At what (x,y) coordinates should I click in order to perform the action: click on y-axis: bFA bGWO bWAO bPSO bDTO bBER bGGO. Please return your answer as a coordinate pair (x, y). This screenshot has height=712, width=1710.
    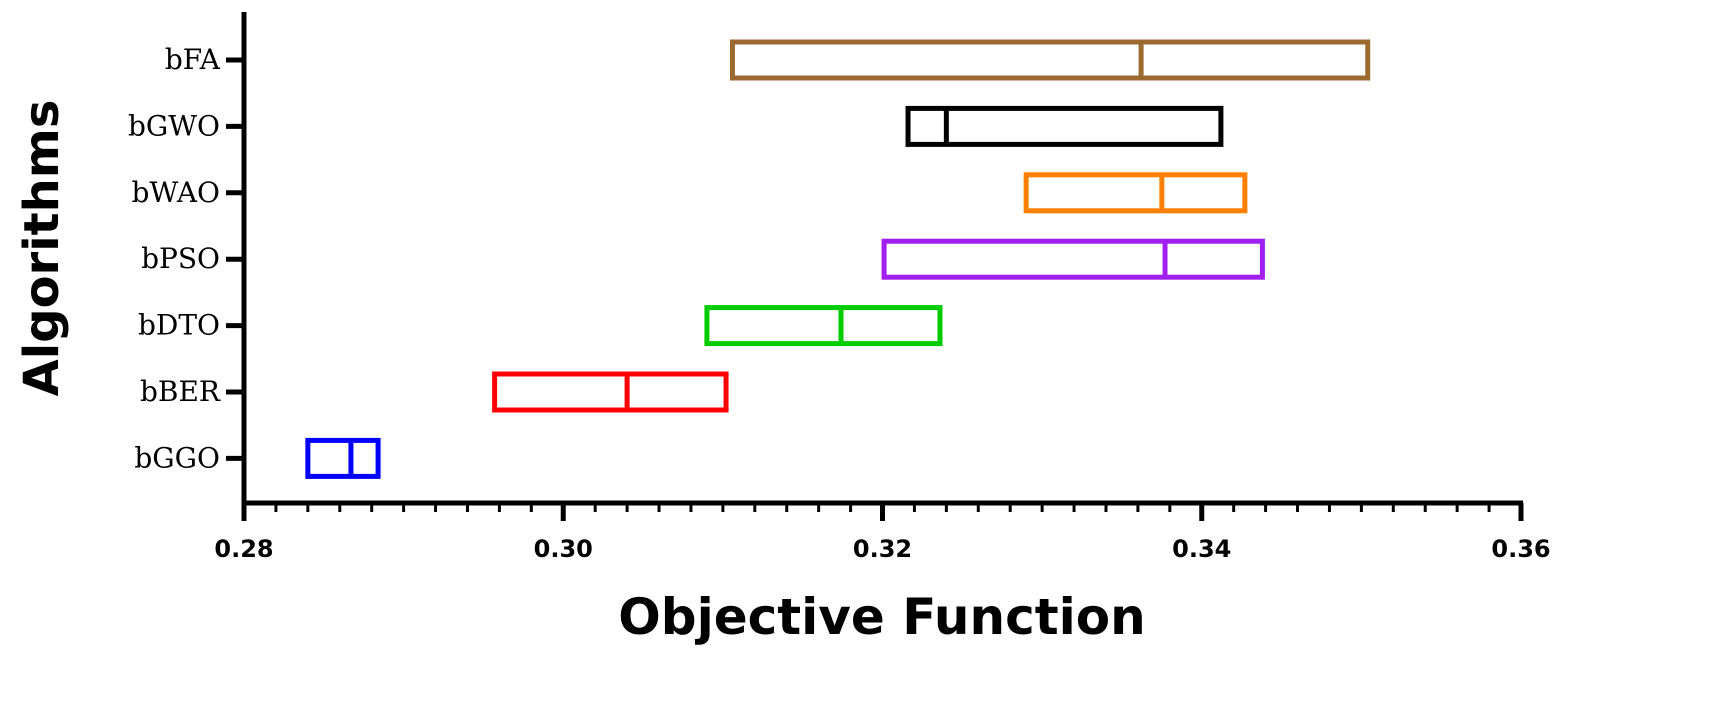
    Looking at the image, I should click on (187, 258).